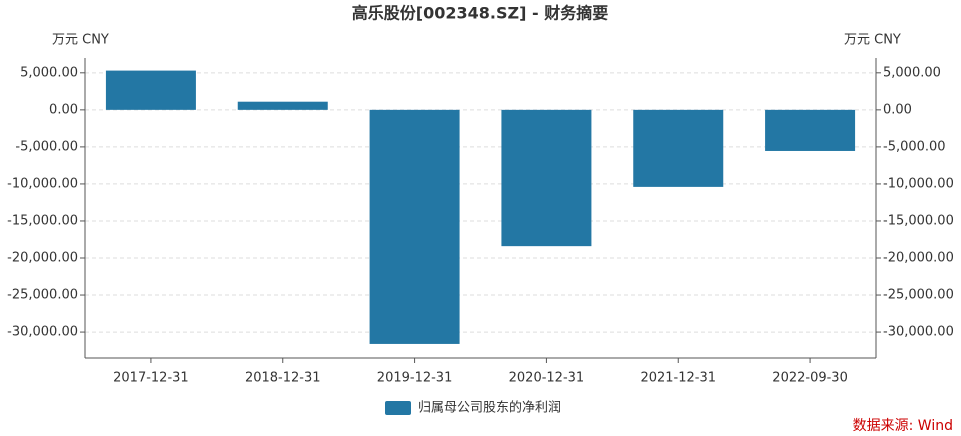 The width and height of the screenshot is (961, 436). Describe the element at coordinates (398, 408) in the screenshot. I see `legend-swatch` at that location.